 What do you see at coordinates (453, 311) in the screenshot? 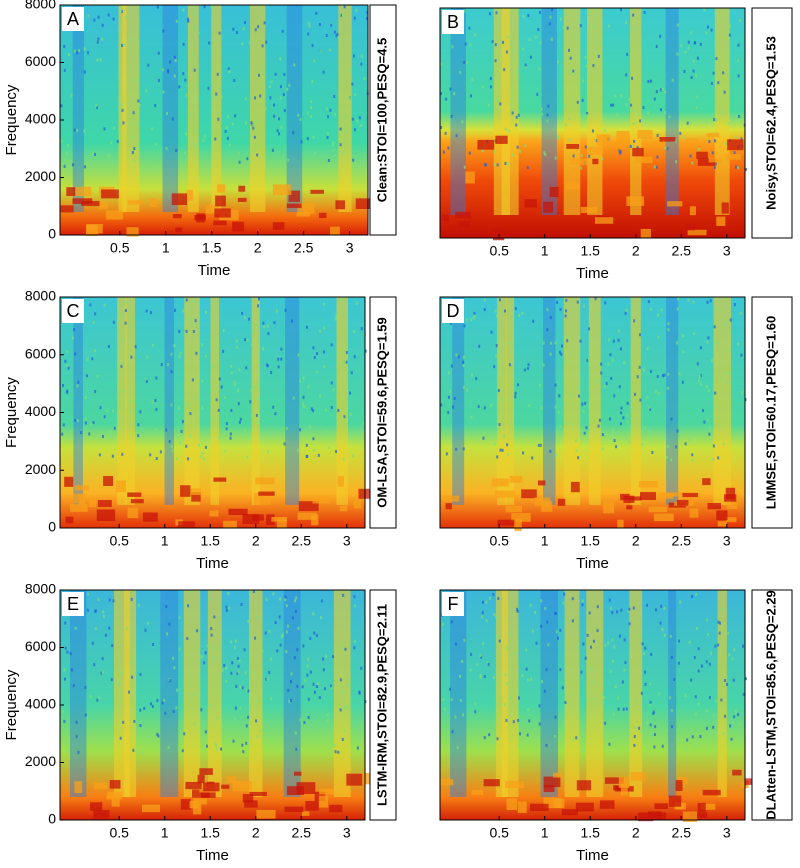
I see `panel-label: D` at bounding box center [453, 311].